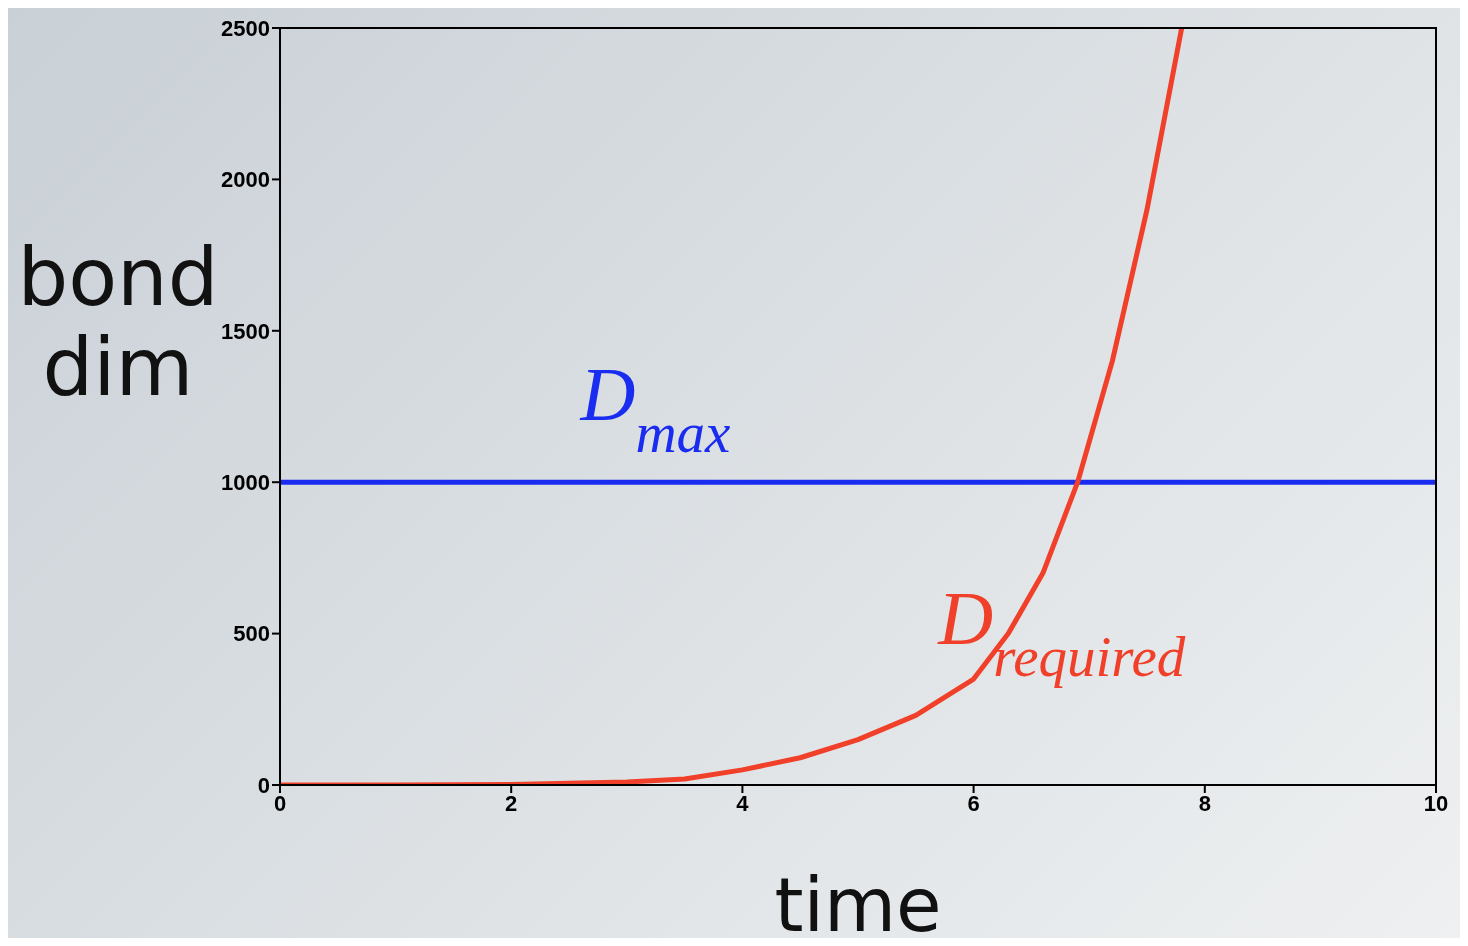 The height and width of the screenshot is (946, 1468). What do you see at coordinates (1436, 803) in the screenshot?
I see `x-tick-label: 10` at bounding box center [1436, 803].